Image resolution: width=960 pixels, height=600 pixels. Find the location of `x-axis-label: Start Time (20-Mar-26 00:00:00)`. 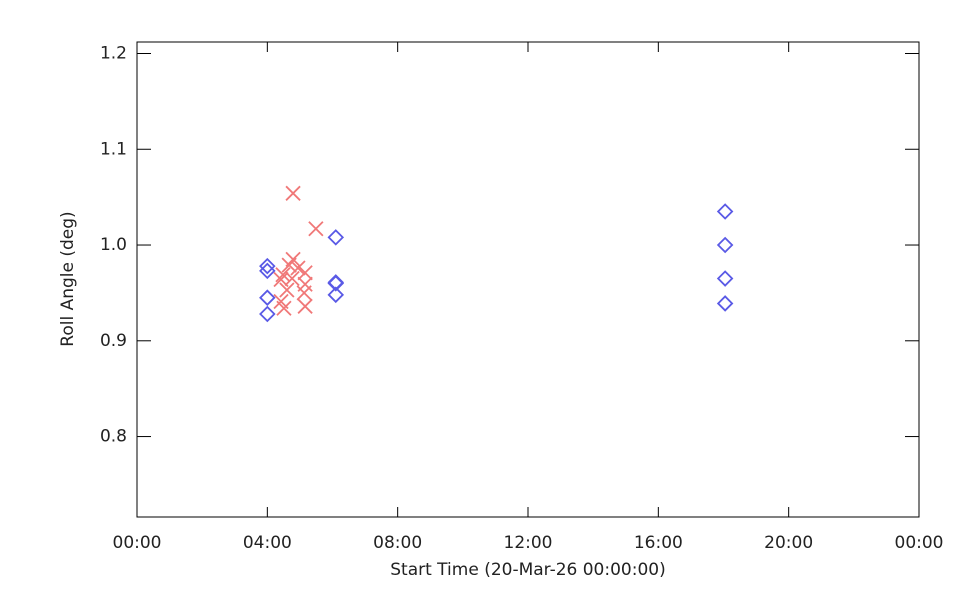

x-axis-label: Start Time (20-Mar-26 00:00:00) is located at coordinates (527, 570).